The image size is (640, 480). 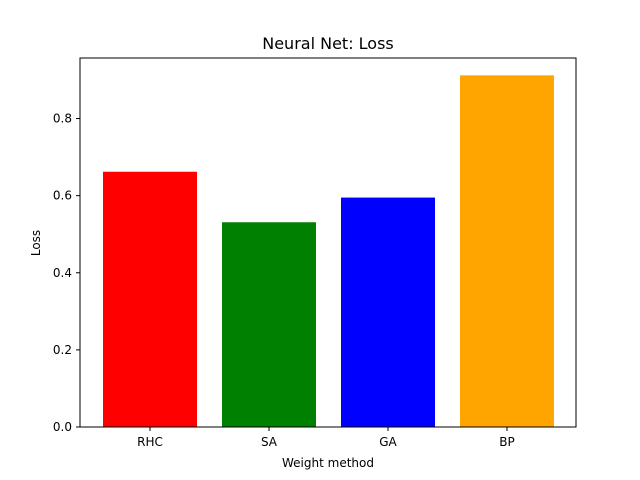 I want to click on x-axis-ticks: RHC SA GA BP, so click(x=326, y=438).